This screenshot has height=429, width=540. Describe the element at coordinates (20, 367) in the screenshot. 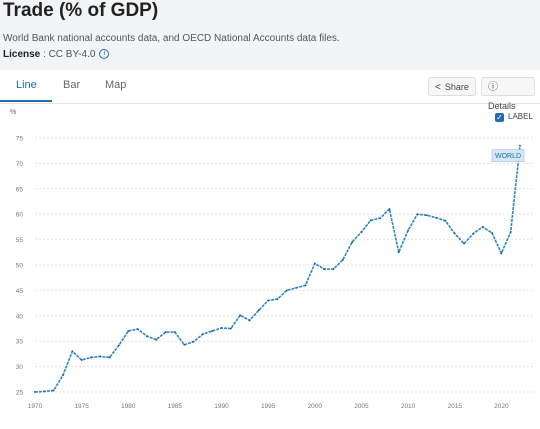

I see `y-tick-label: 30` at that location.